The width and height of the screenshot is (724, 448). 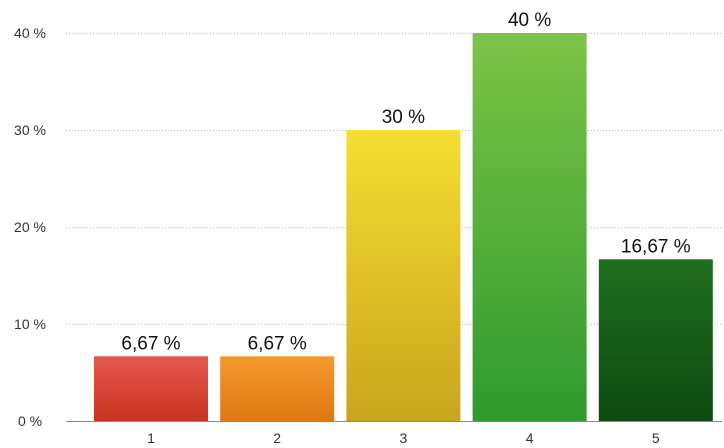 I want to click on data-label: 40 %, so click(x=529, y=20).